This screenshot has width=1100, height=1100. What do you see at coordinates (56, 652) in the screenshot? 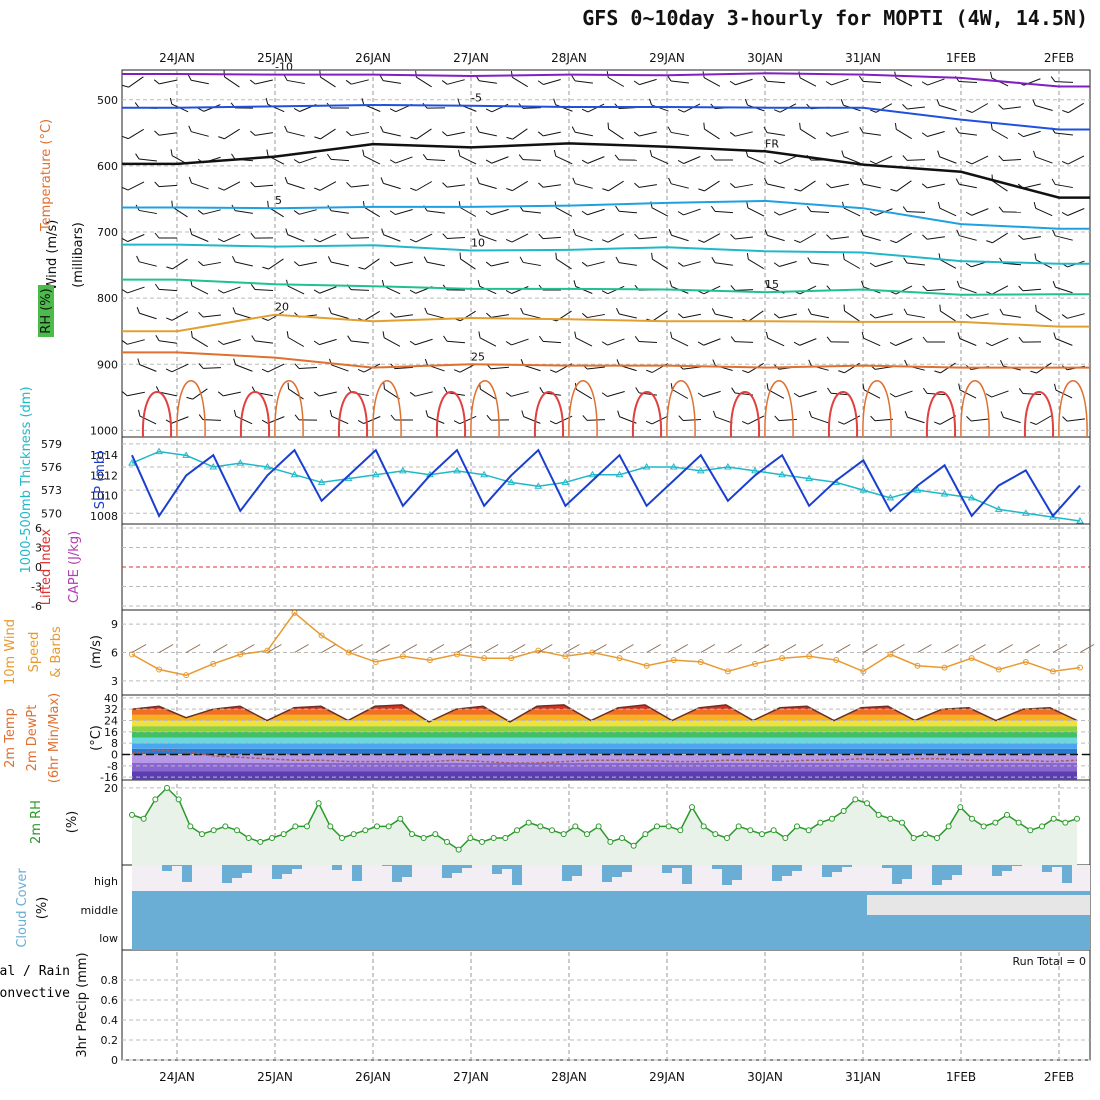
I see `wind10-barbs-label: & Barbs` at bounding box center [56, 652].